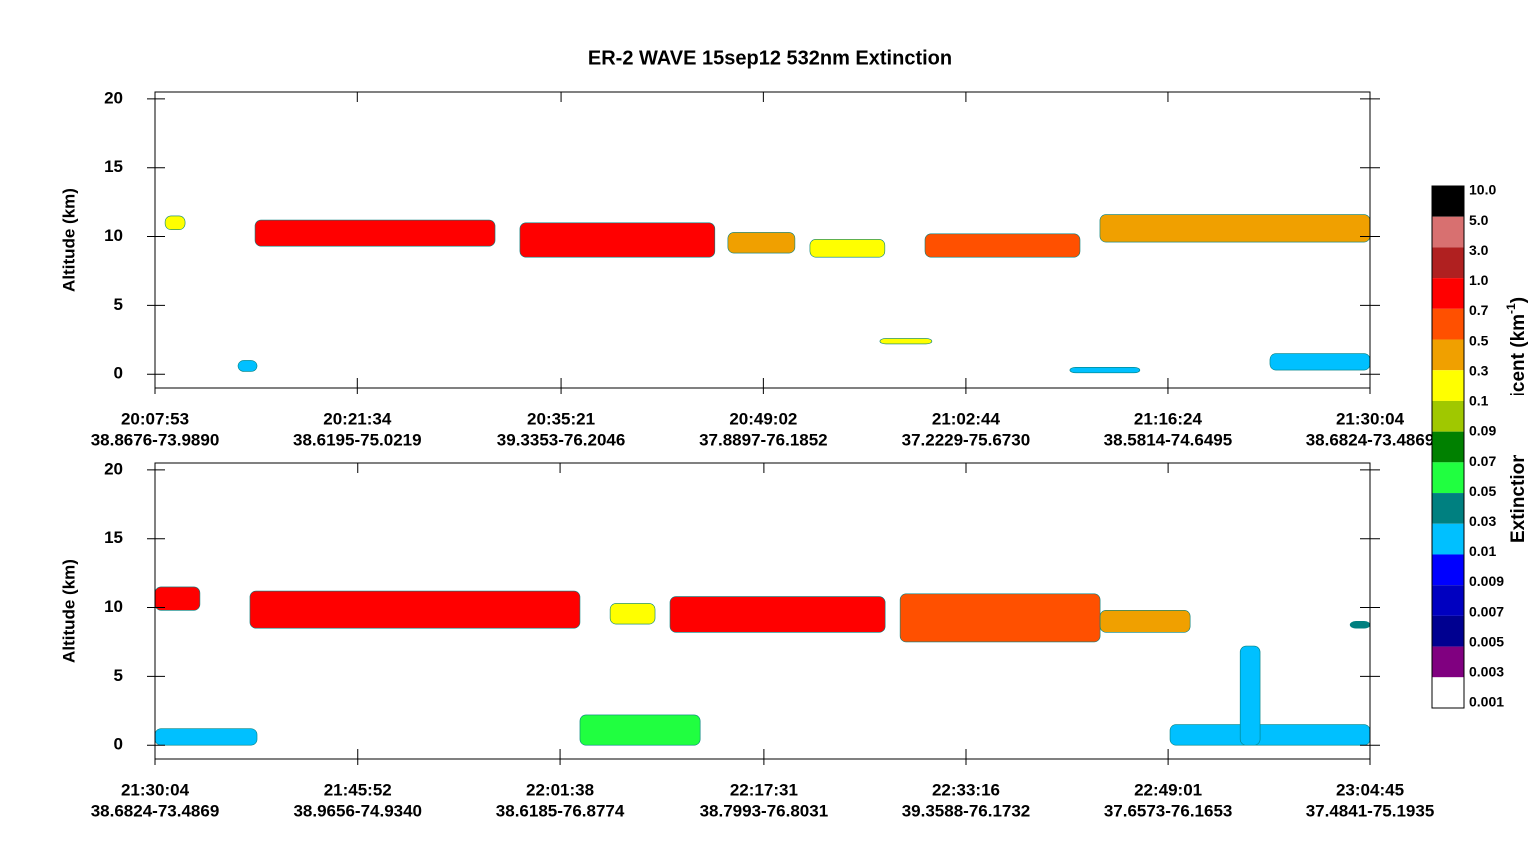 Image resolution: width=1540 pixels, height=845 pixels. What do you see at coordinates (1168, 789) in the screenshot?
I see `x-tick-label: 22:49:01` at bounding box center [1168, 789].